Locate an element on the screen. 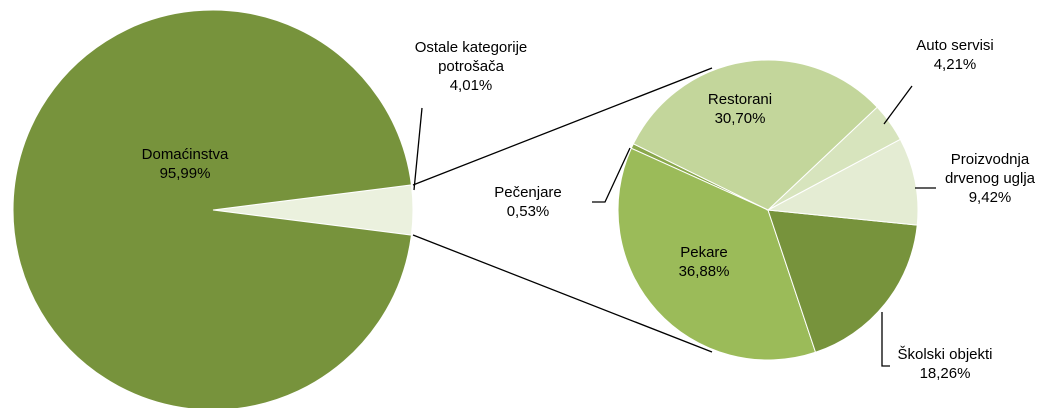 This screenshot has height=408, width=1049. category-name: Ostale kategorije potrošača is located at coordinates (471, 57).